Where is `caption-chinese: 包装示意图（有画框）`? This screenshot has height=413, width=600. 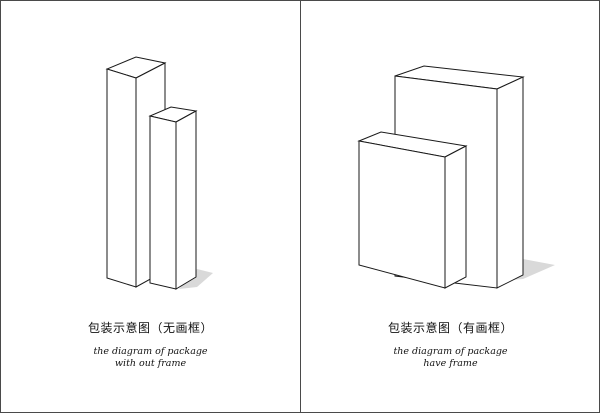 caption-chinese: 包装示意图（有画框） is located at coordinates (450, 328).